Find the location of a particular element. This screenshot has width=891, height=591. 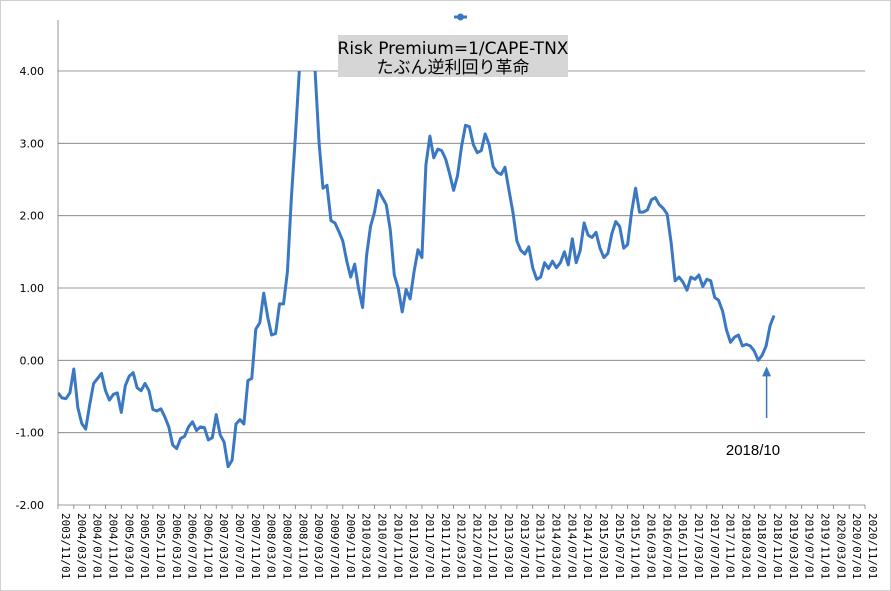

x-tick-label: 2019/07/01 is located at coordinates (809, 546).